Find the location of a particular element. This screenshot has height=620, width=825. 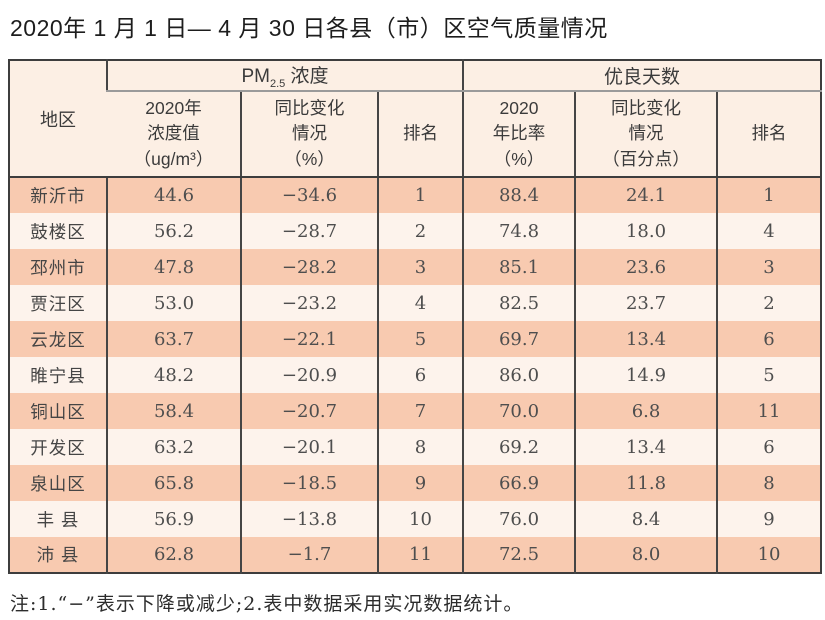

header-pm-group: PM2.5 浓度 is located at coordinates (284, 76).